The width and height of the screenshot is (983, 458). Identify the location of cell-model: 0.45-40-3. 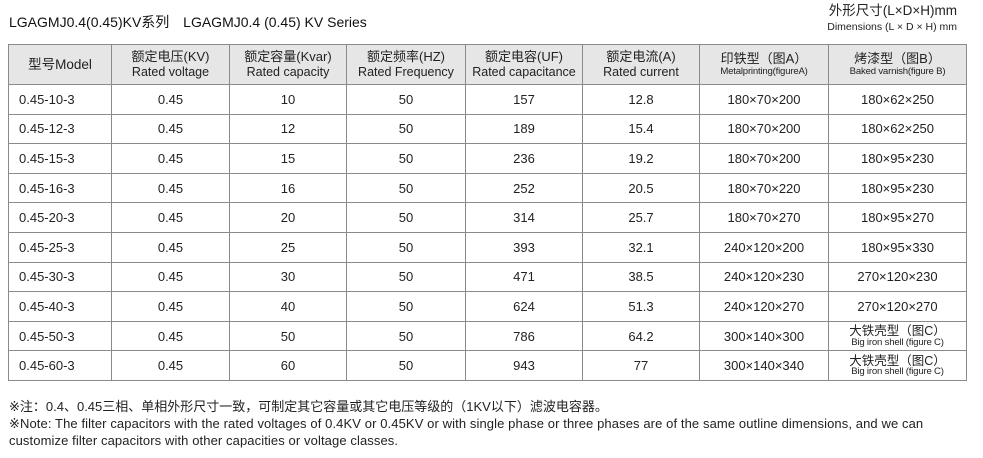
(60, 306).